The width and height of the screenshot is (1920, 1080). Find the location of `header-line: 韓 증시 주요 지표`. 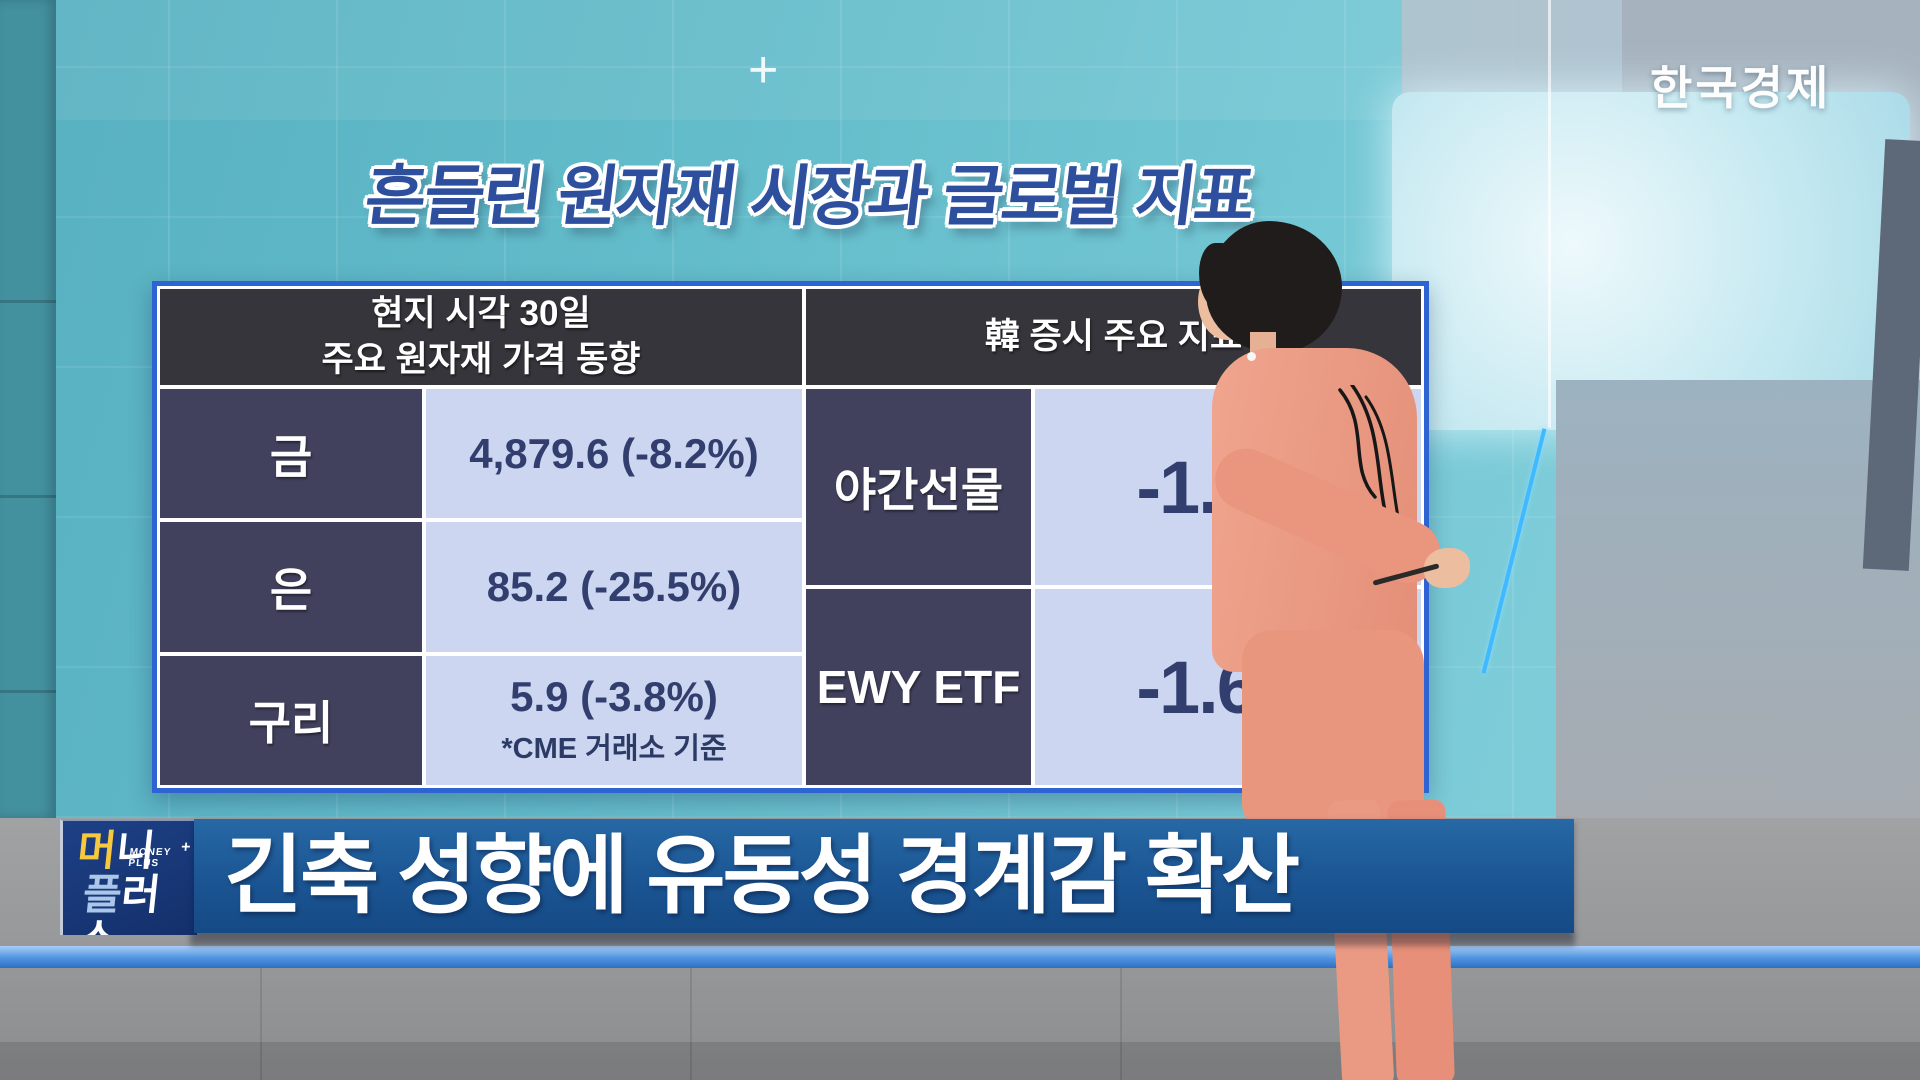

header-line: 韓 증시 주요 지표 is located at coordinates (1113, 336).